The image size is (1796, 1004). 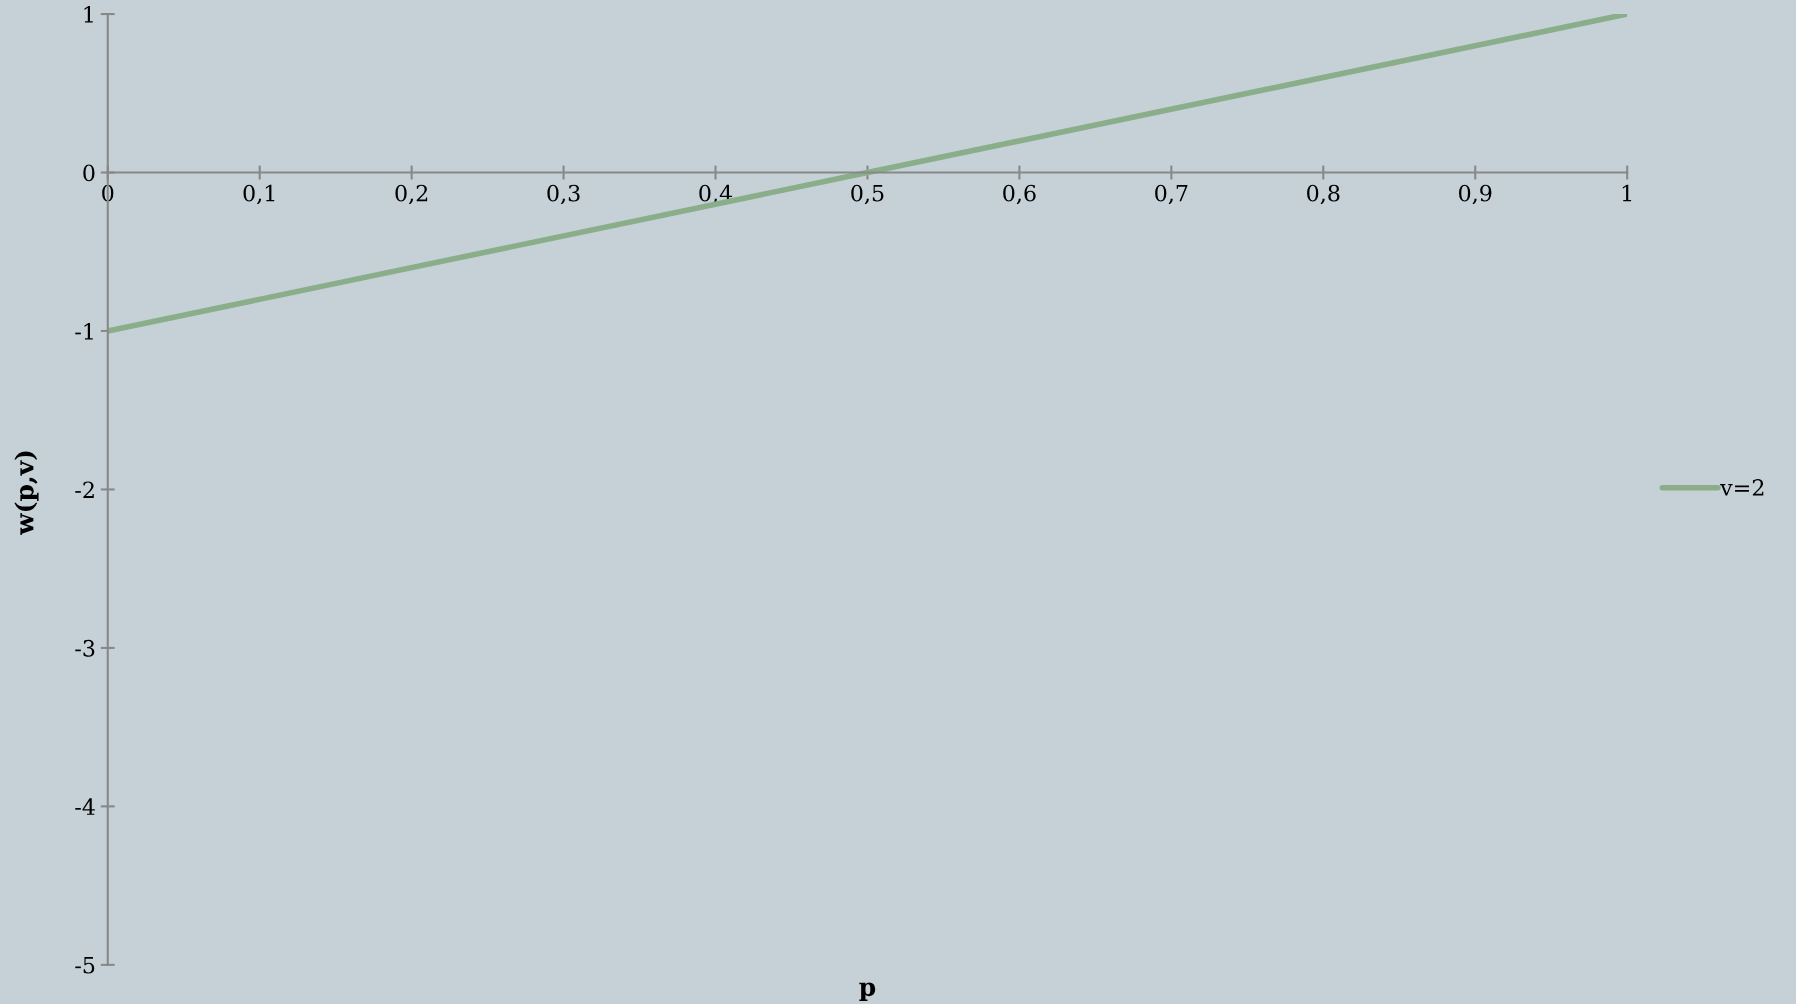 I want to click on y-tick-label: 0, so click(x=89, y=173).